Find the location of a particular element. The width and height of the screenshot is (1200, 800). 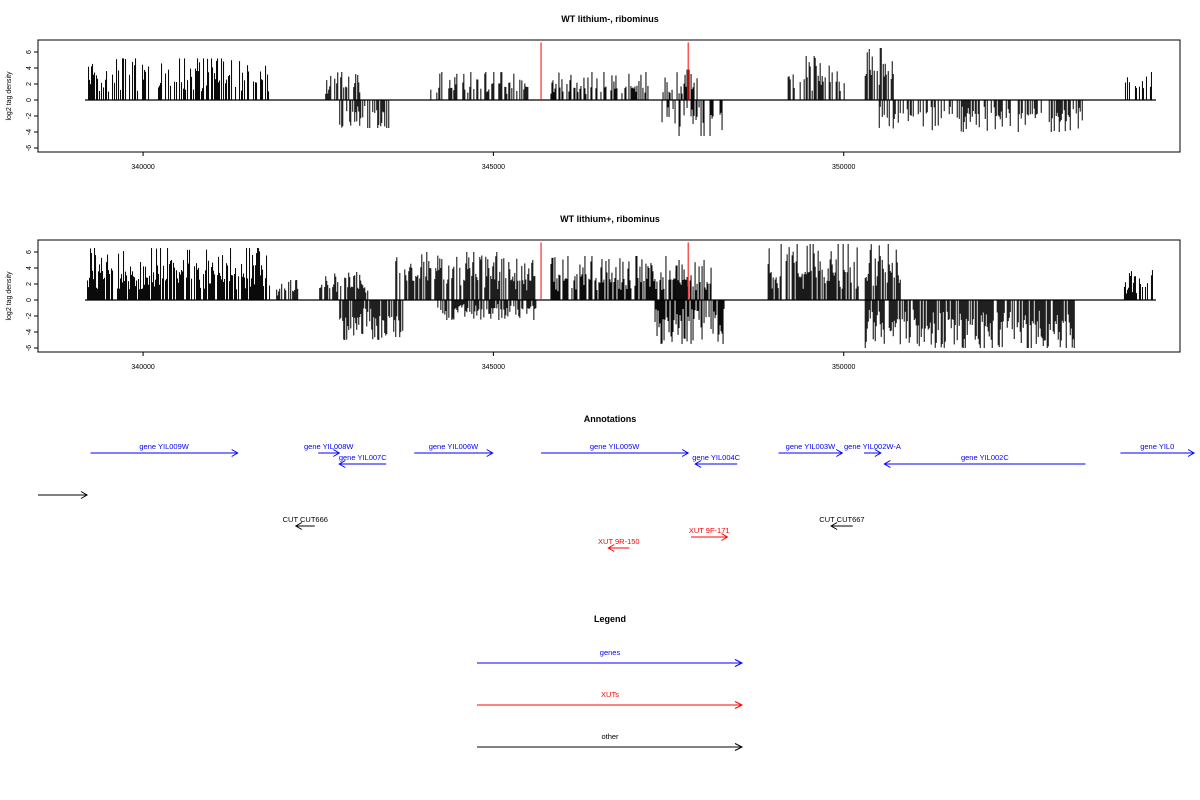

annotation-label: gene YIL007C is located at coordinates (363, 457).